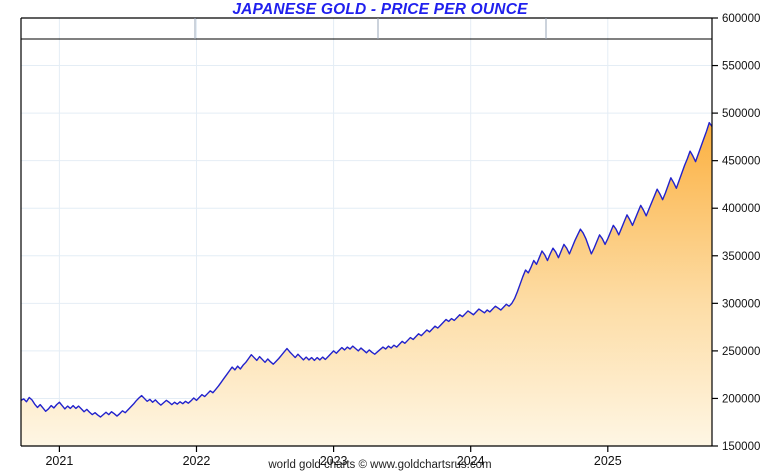  I want to click on x-axis-tick-label: 2024, so click(471, 461).